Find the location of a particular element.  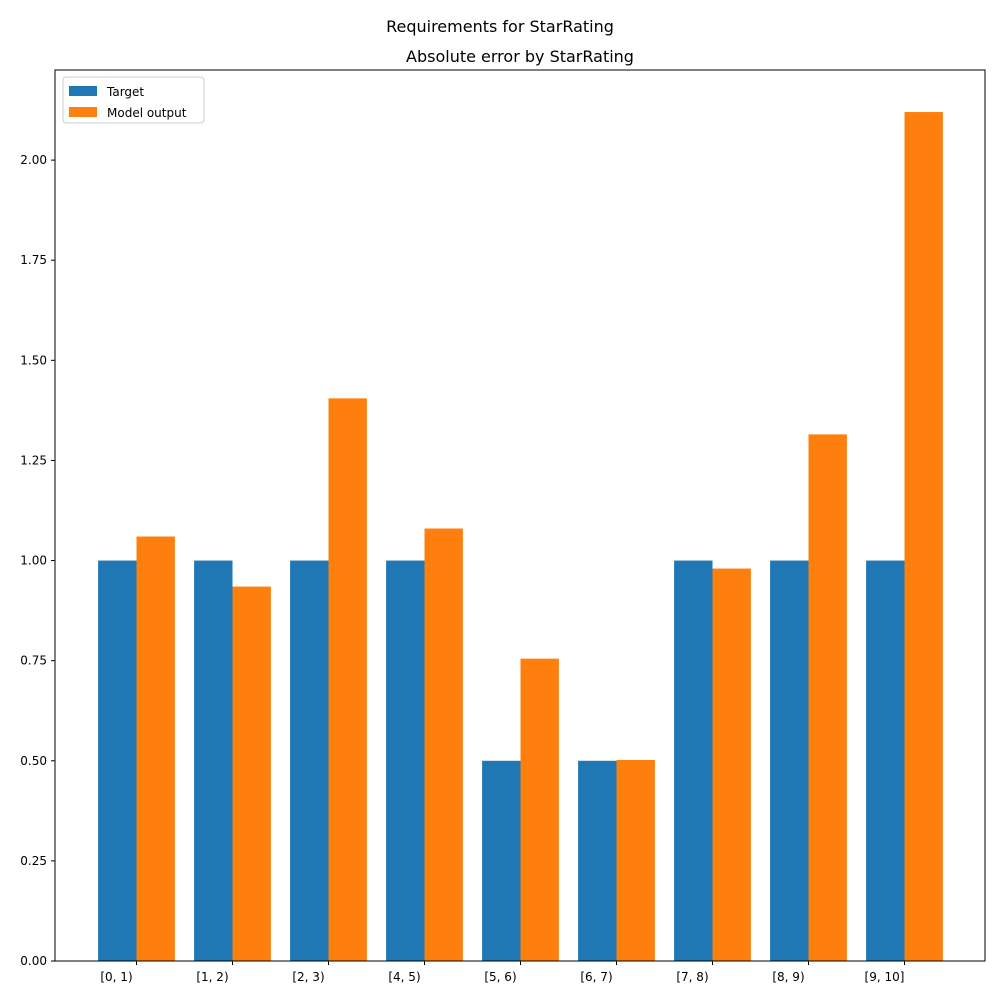

legend: Target Model output is located at coordinates (133, 100).